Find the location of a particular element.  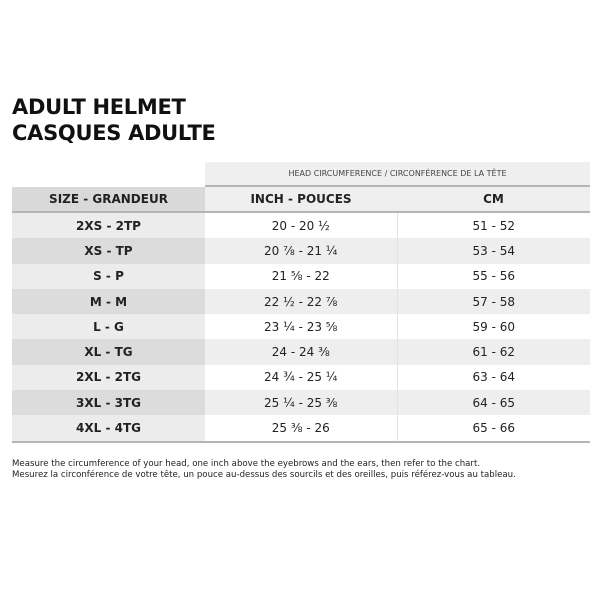

inch-cell: 25 ¼ - 25 ⅜ is located at coordinates (301, 403).